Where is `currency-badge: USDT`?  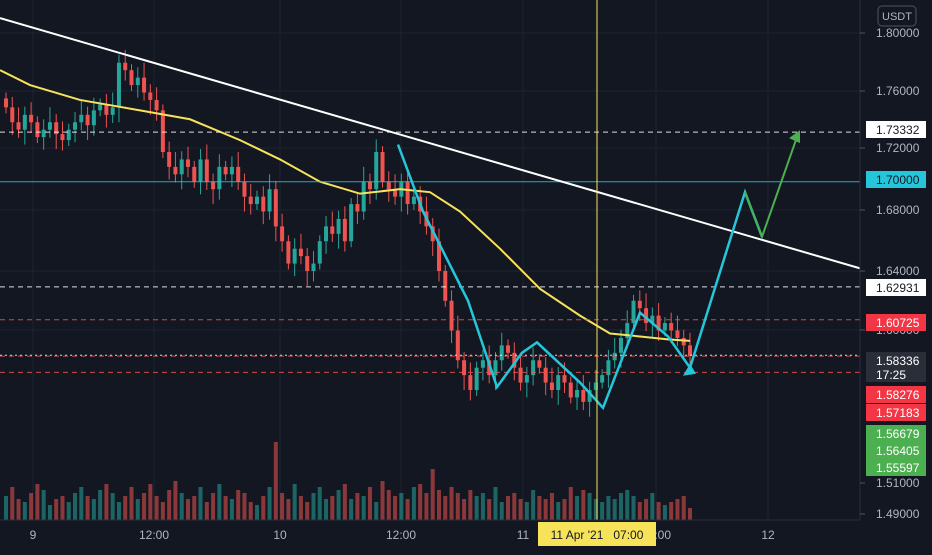 currency-badge: USDT is located at coordinates (897, 16).